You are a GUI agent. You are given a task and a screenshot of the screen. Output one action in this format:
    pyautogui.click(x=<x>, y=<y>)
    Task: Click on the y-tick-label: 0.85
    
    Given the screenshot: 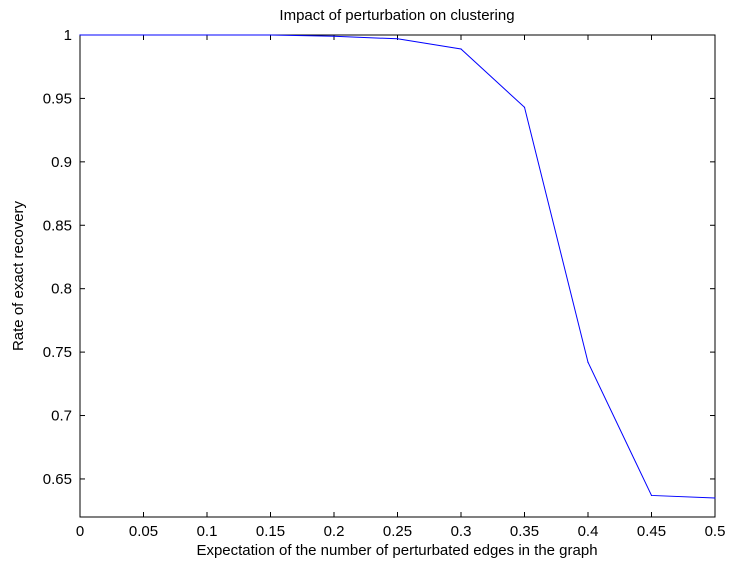 What is the action you would take?
    pyautogui.click(x=57, y=225)
    